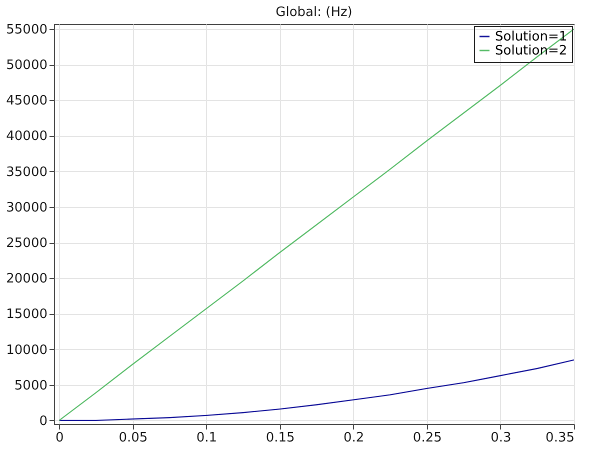 The height and width of the screenshot is (461, 609). Describe the element at coordinates (31, 386) in the screenshot. I see `y-tick-label: 5000` at that location.